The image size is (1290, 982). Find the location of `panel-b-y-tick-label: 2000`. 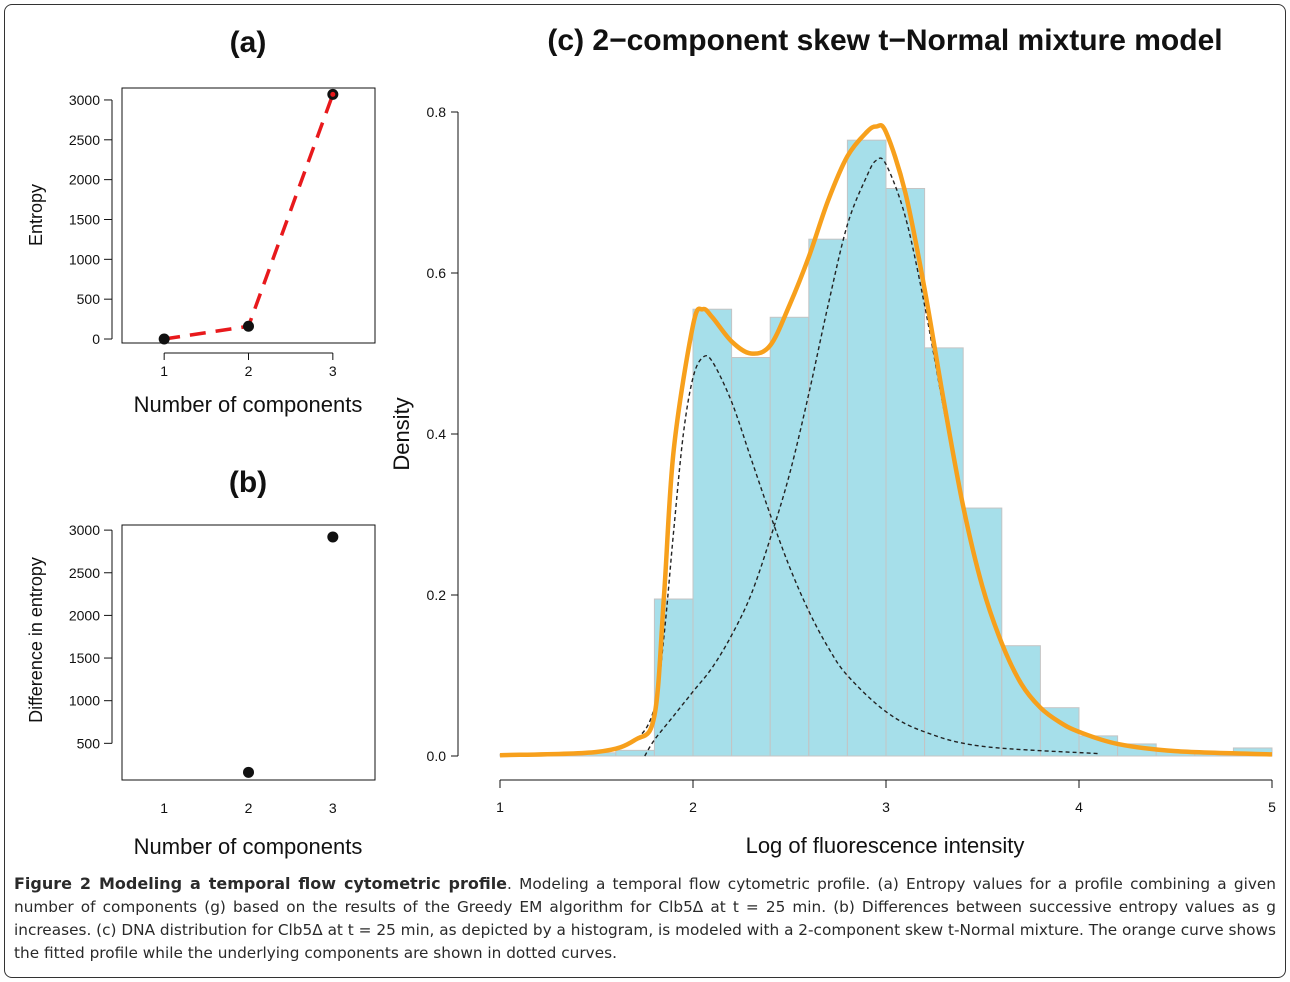

panel-b-y-tick-label: 2000 is located at coordinates (84, 615).